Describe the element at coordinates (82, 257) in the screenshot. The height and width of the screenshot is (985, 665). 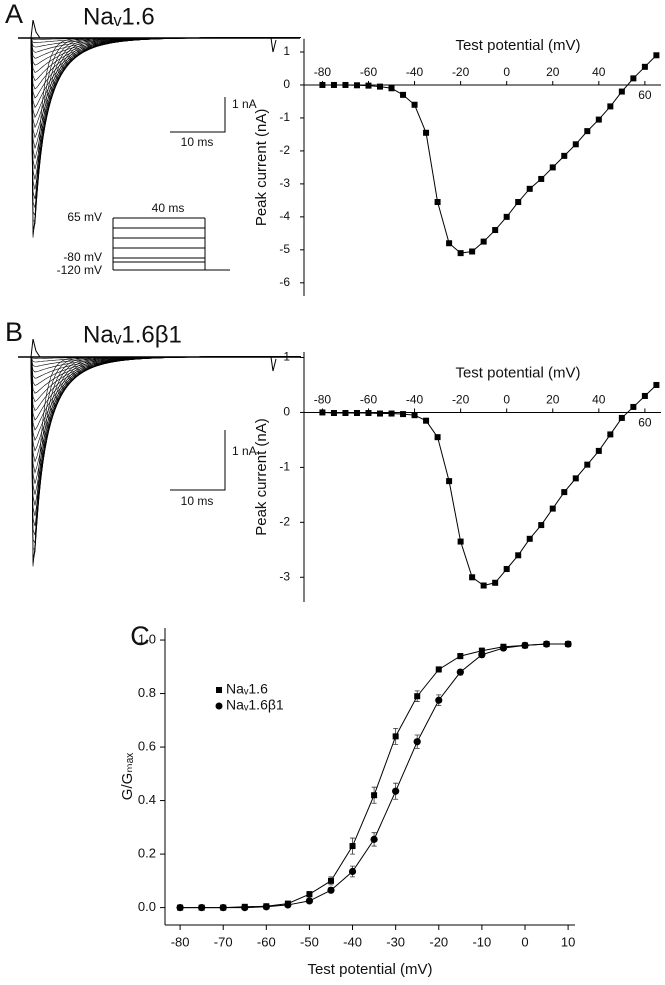
I see `protocol-label: -80 mV` at that location.